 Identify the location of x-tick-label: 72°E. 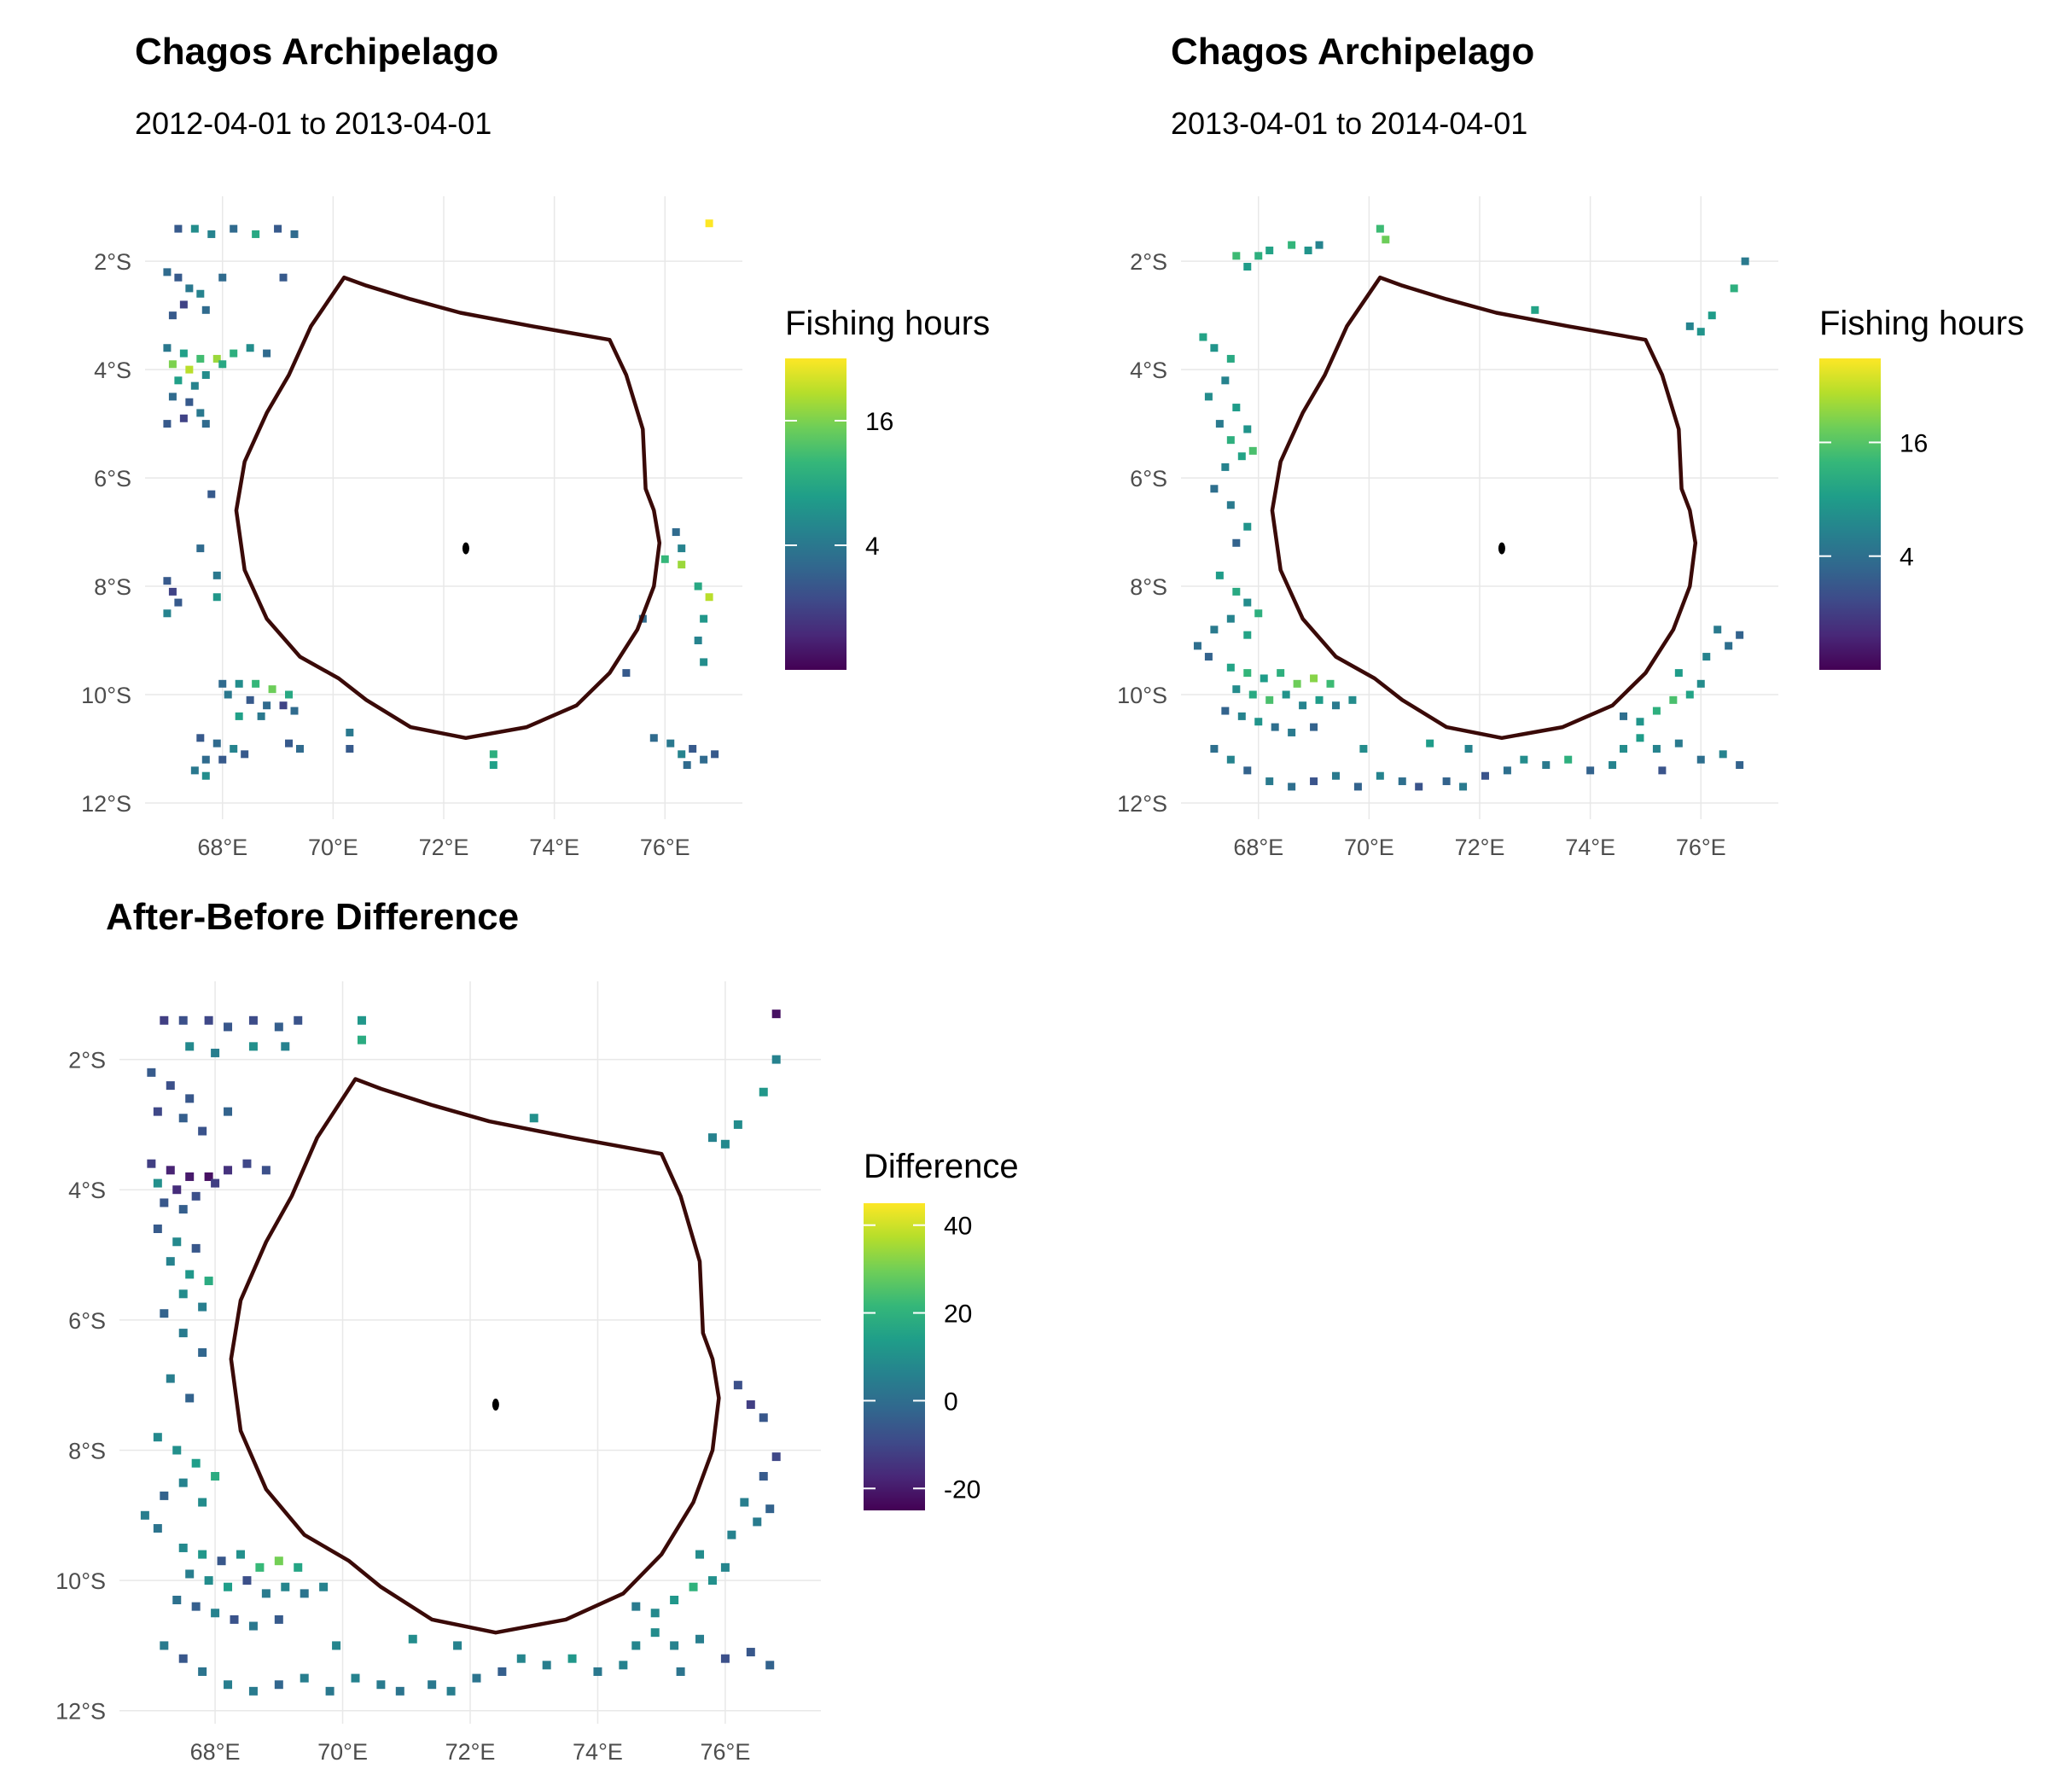
(1480, 847).